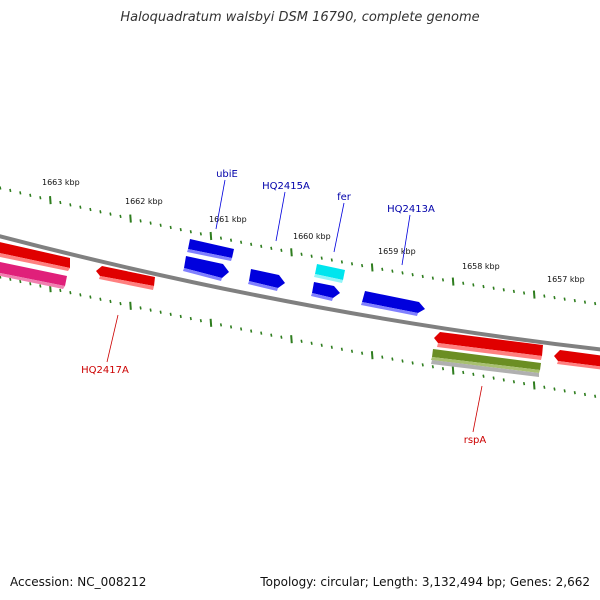 The height and width of the screenshot is (600, 600). What do you see at coordinates (577, 360) in the screenshot?
I see `gene-right-red` at bounding box center [577, 360].